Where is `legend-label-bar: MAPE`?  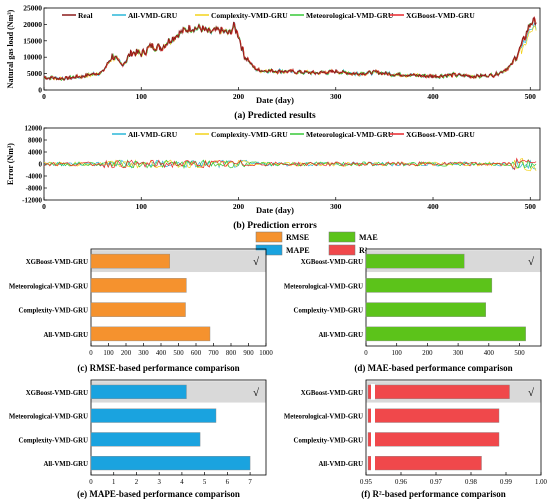 legend-label-bar: MAPE is located at coordinates (298, 250).